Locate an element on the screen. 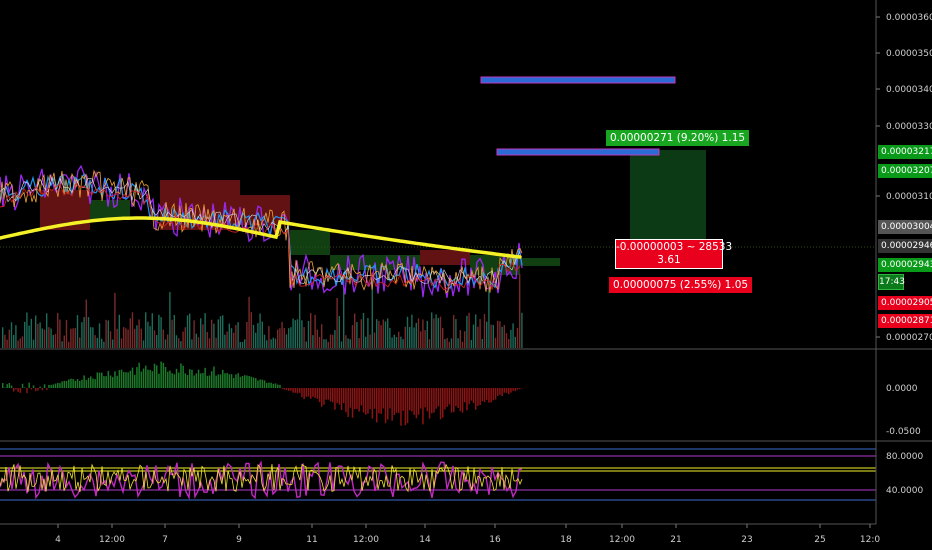 The image size is (932, 550). macd-tick-label: 0.0000 is located at coordinates (902, 389).